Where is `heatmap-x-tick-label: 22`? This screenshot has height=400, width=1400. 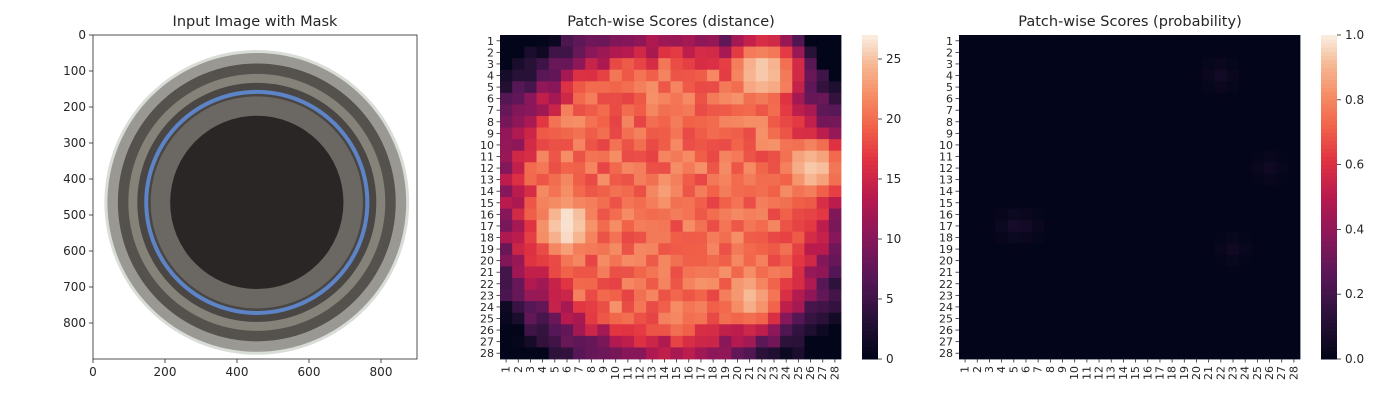
heatmap-x-tick-label: 22 is located at coordinates (761, 373).